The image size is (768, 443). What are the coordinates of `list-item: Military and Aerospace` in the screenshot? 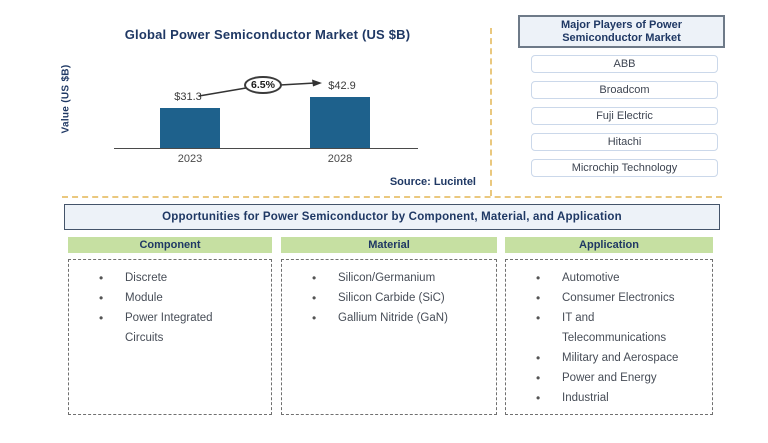 It's located at (609, 358).